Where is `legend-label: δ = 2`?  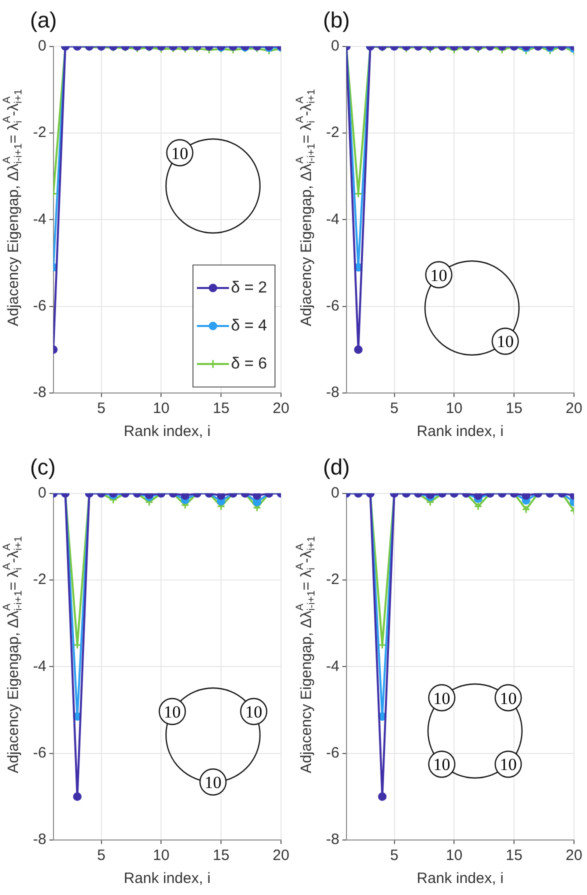
legend-label: δ = 2 is located at coordinates (249, 287).